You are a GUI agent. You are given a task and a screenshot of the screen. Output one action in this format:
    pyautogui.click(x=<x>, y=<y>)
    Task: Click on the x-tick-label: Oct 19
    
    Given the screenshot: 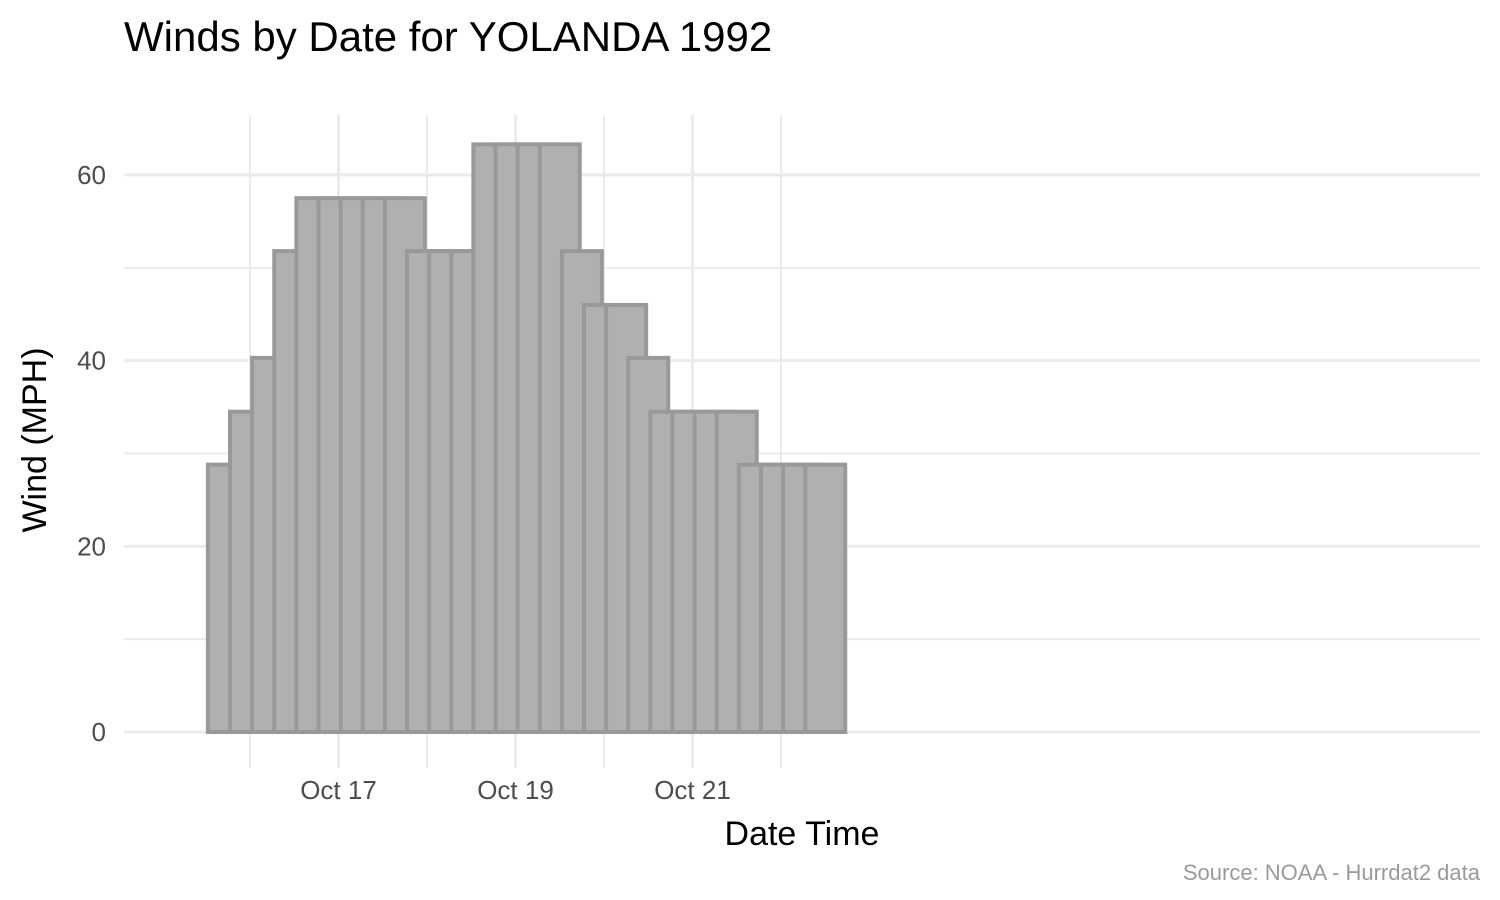 What is the action you would take?
    pyautogui.click(x=515, y=790)
    